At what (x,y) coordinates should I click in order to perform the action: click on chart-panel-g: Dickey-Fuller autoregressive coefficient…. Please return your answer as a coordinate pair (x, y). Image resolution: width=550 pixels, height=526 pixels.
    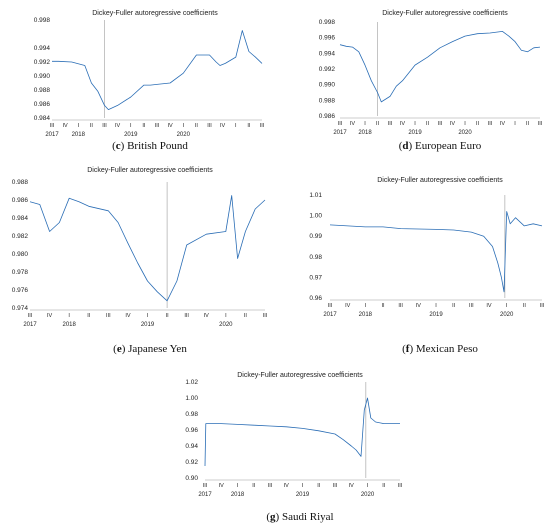
    Looking at the image, I should click on (293, 447).